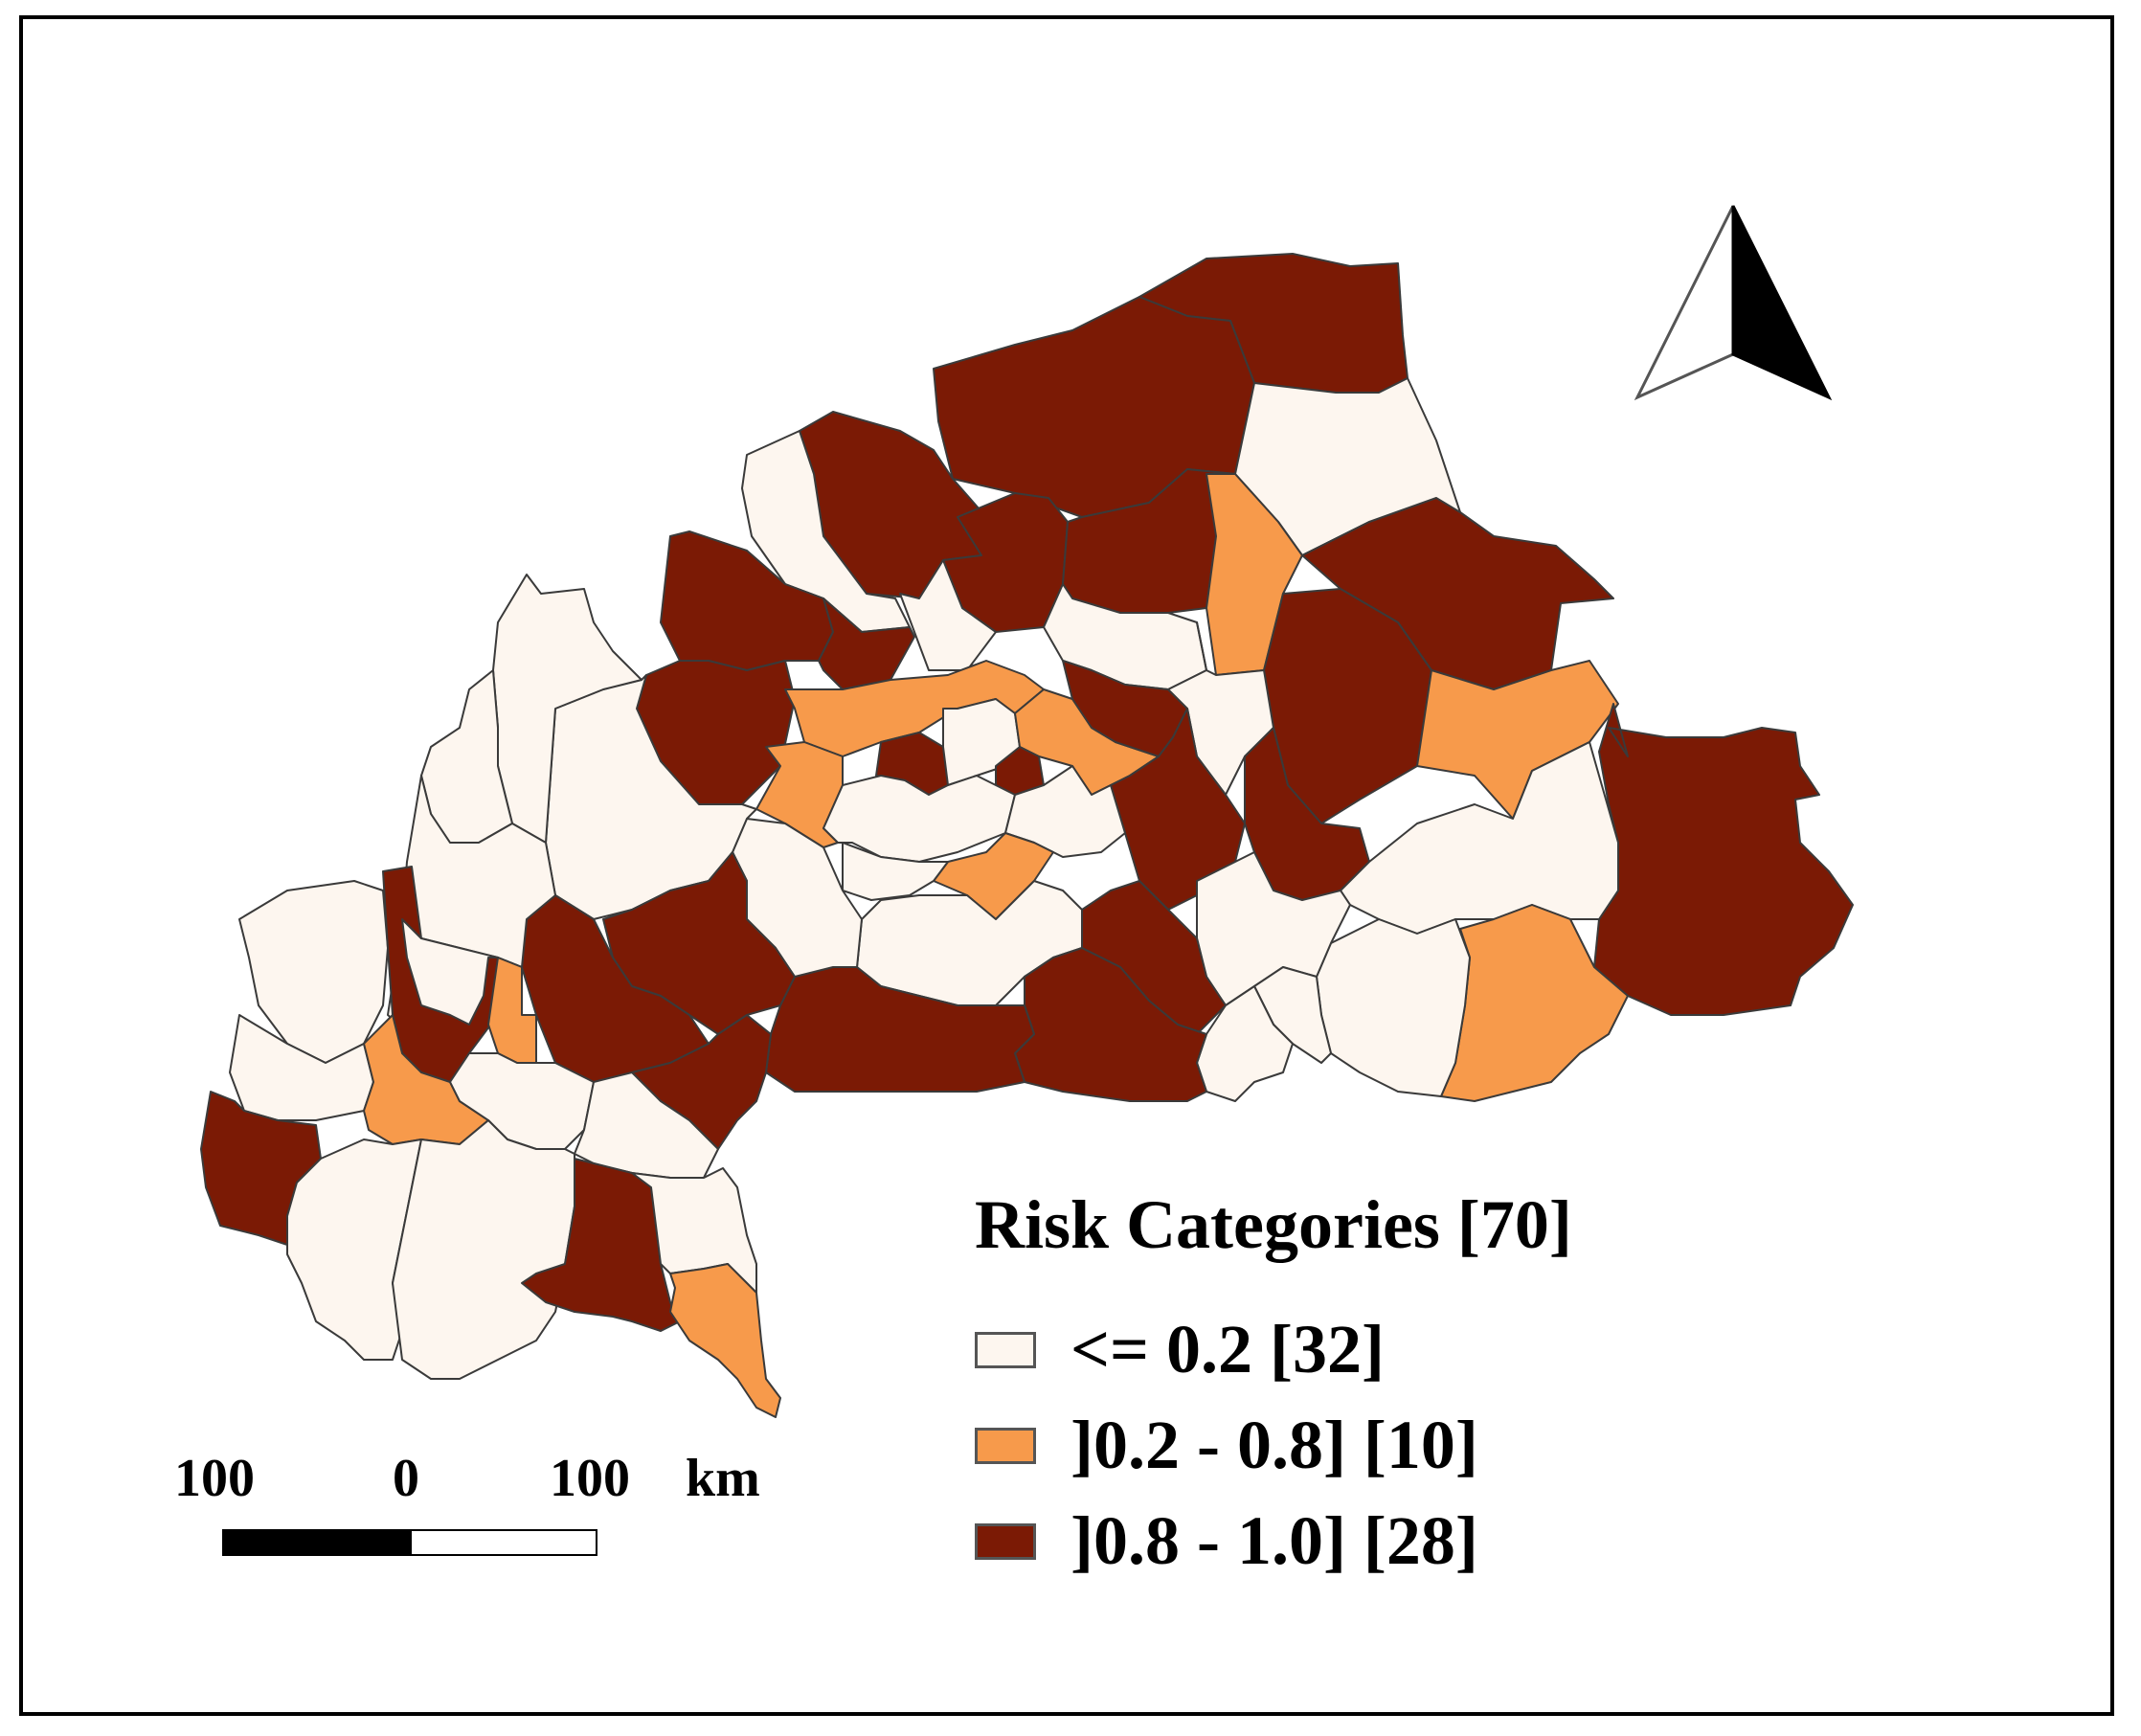 The width and height of the screenshot is (2141, 1736). Describe the element at coordinates (723, 1479) in the screenshot. I see `scale-label-unit: km` at that location.